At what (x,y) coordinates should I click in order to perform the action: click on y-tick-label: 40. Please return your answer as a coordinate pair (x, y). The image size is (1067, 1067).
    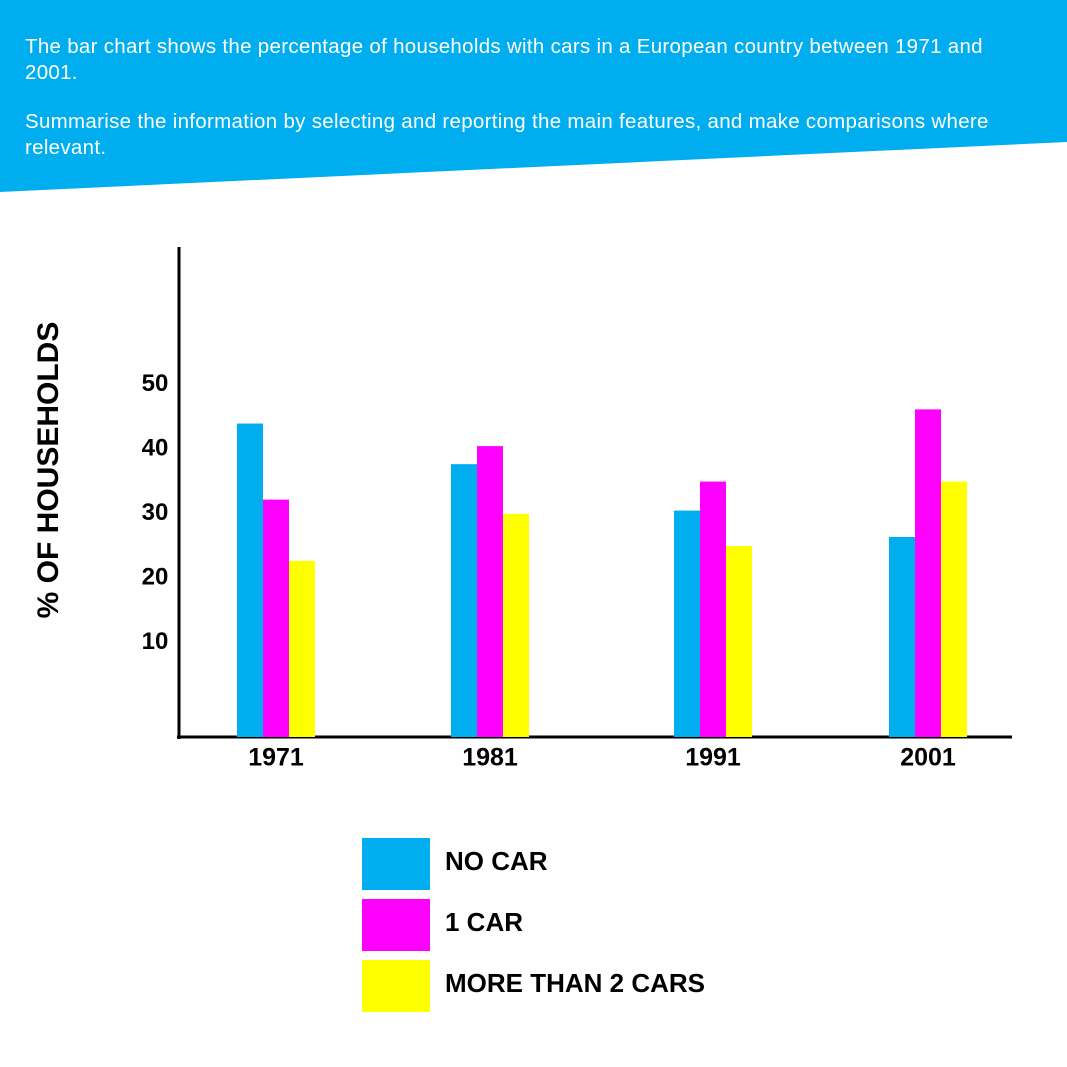
    Looking at the image, I should click on (155, 448).